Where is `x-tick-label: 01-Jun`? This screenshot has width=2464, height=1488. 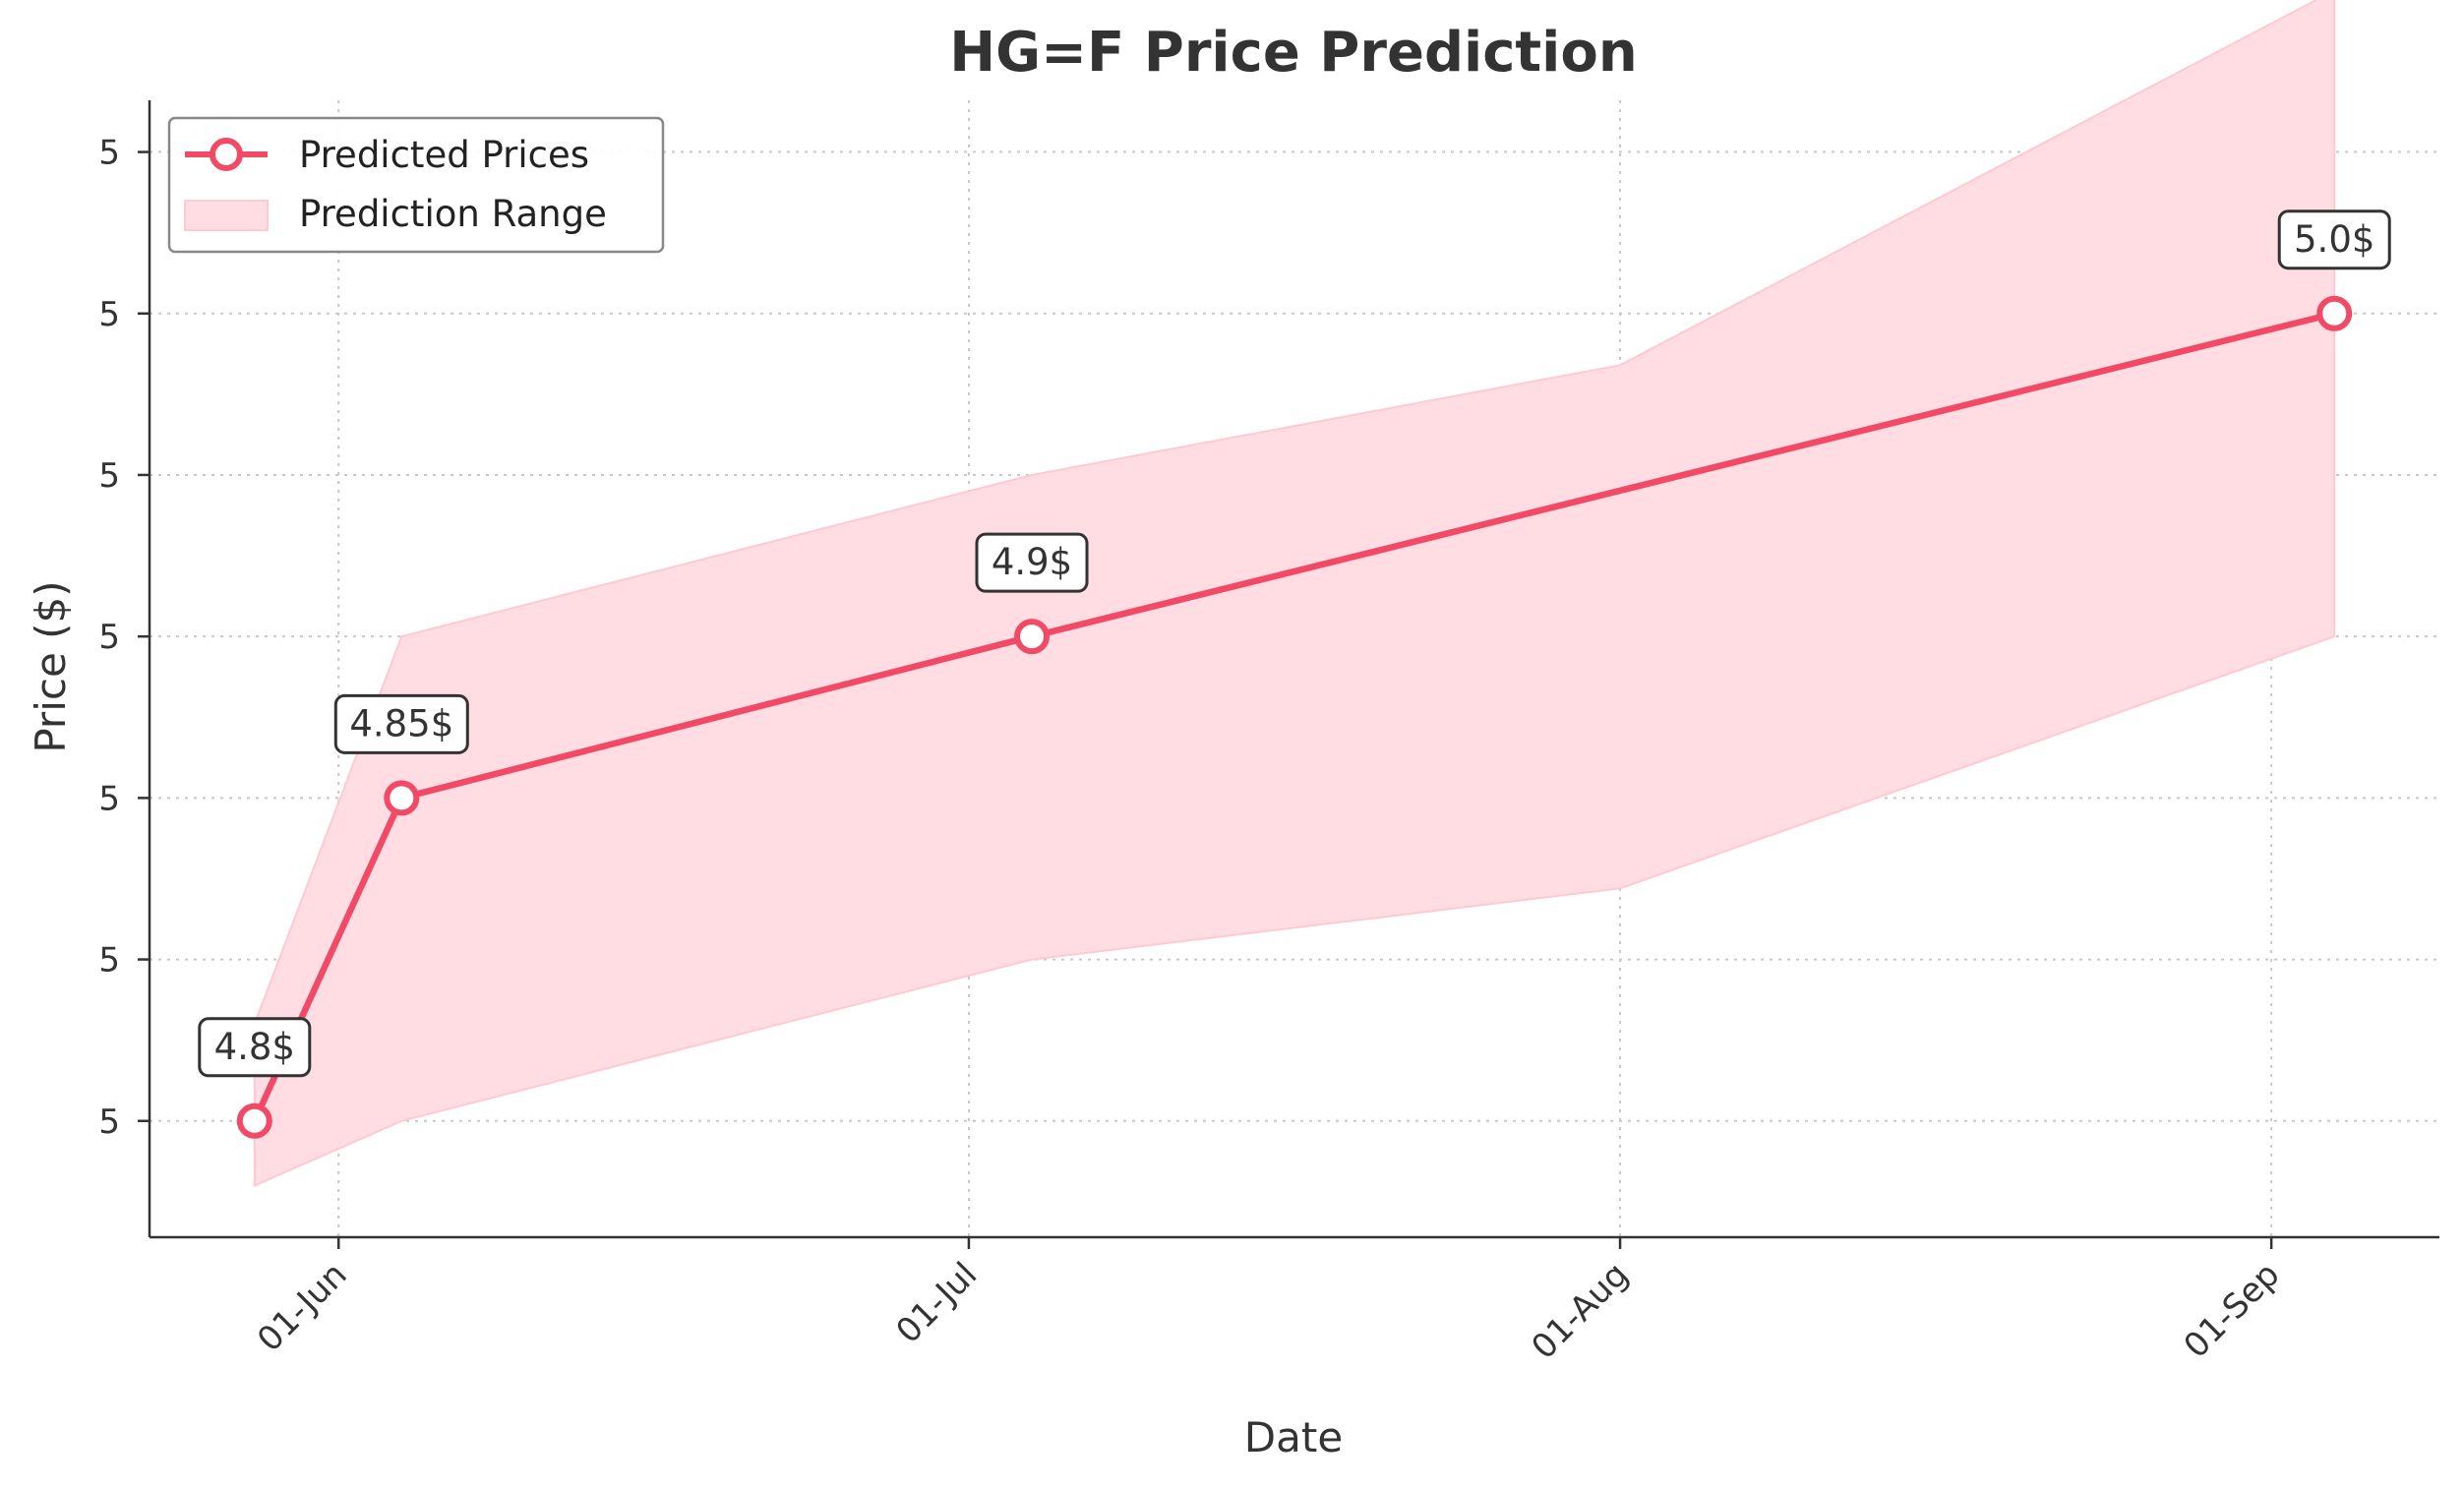
x-tick-label: 01-Jun is located at coordinates (302, 1307).